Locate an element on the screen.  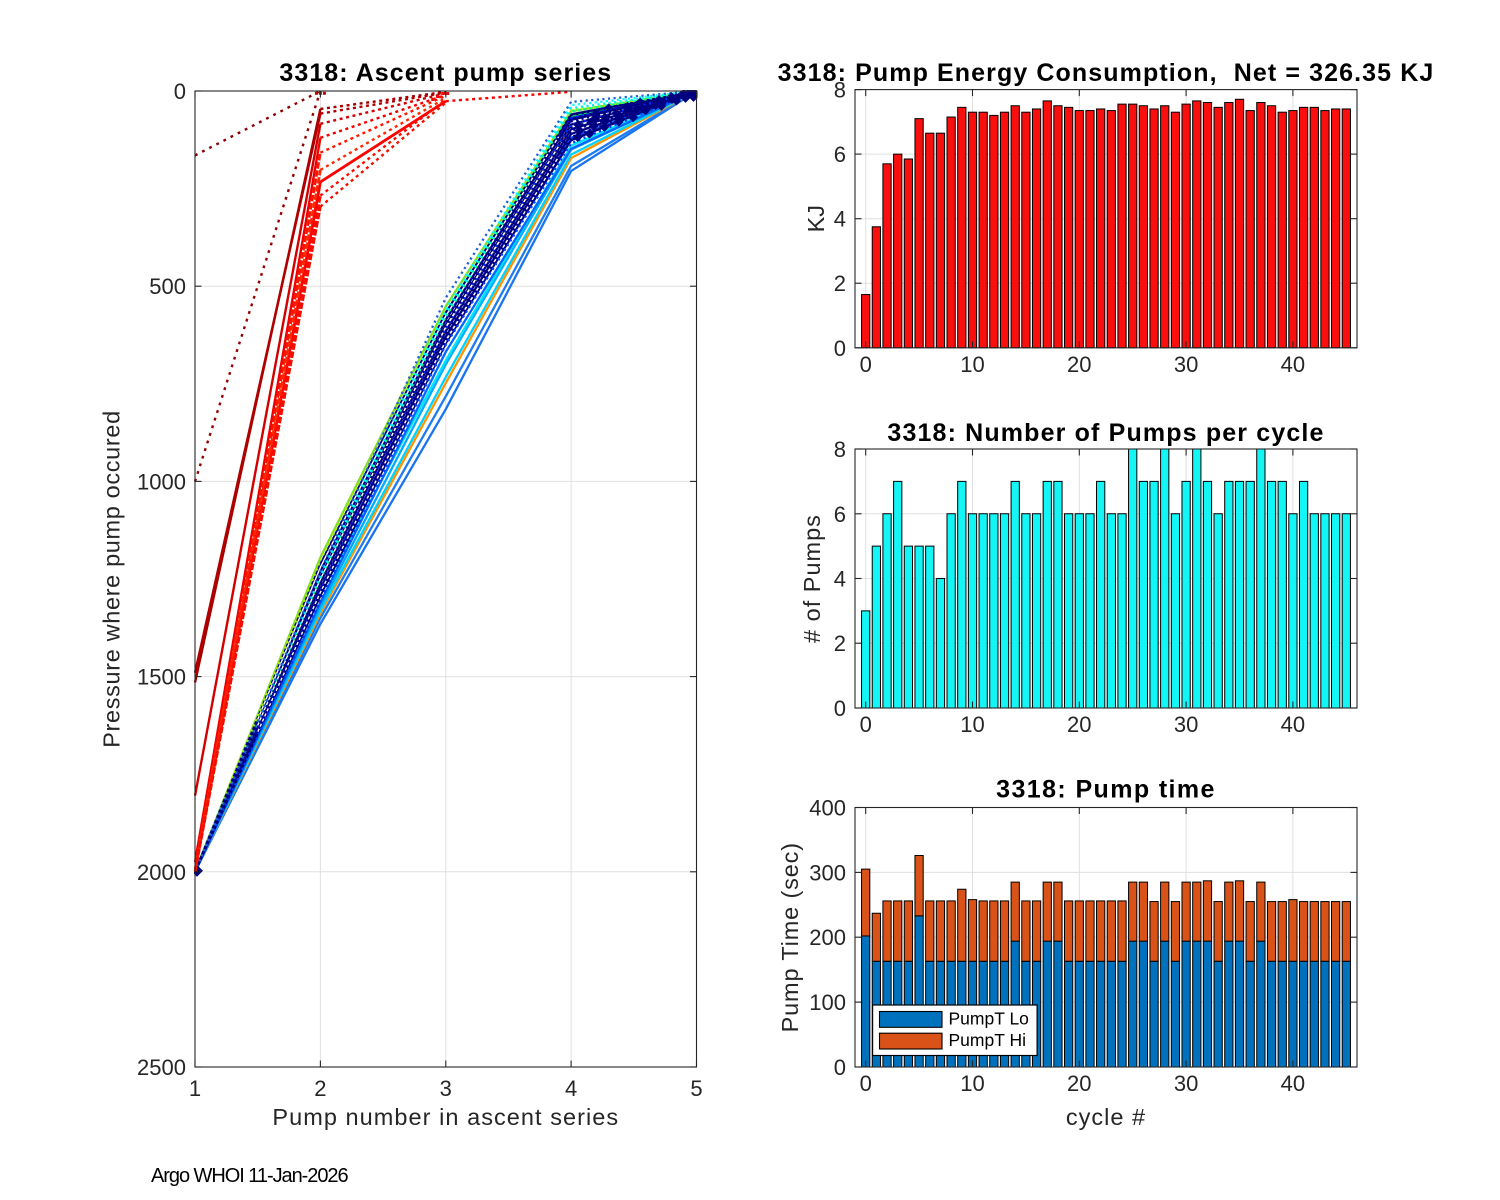
svg-text: cycle # is located at coordinates (1106, 1117).